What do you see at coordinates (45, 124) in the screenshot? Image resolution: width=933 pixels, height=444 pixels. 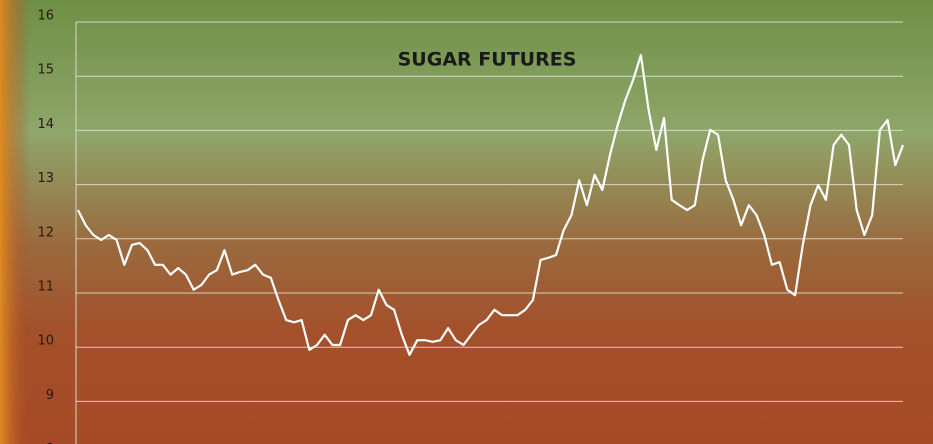 I see `y-tick-label: 14` at bounding box center [45, 124].